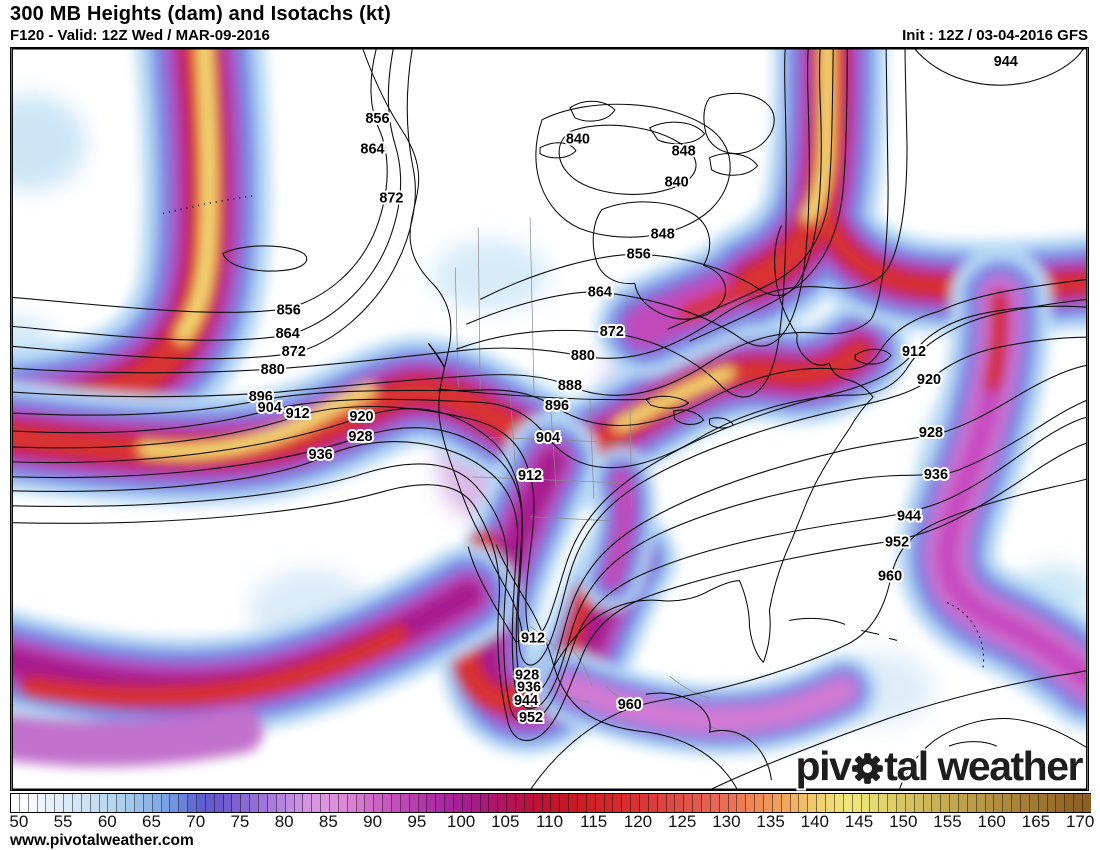 The height and width of the screenshot is (850, 1100). What do you see at coordinates (638, 821) in the screenshot?
I see `colorbar-tick: 120` at bounding box center [638, 821].